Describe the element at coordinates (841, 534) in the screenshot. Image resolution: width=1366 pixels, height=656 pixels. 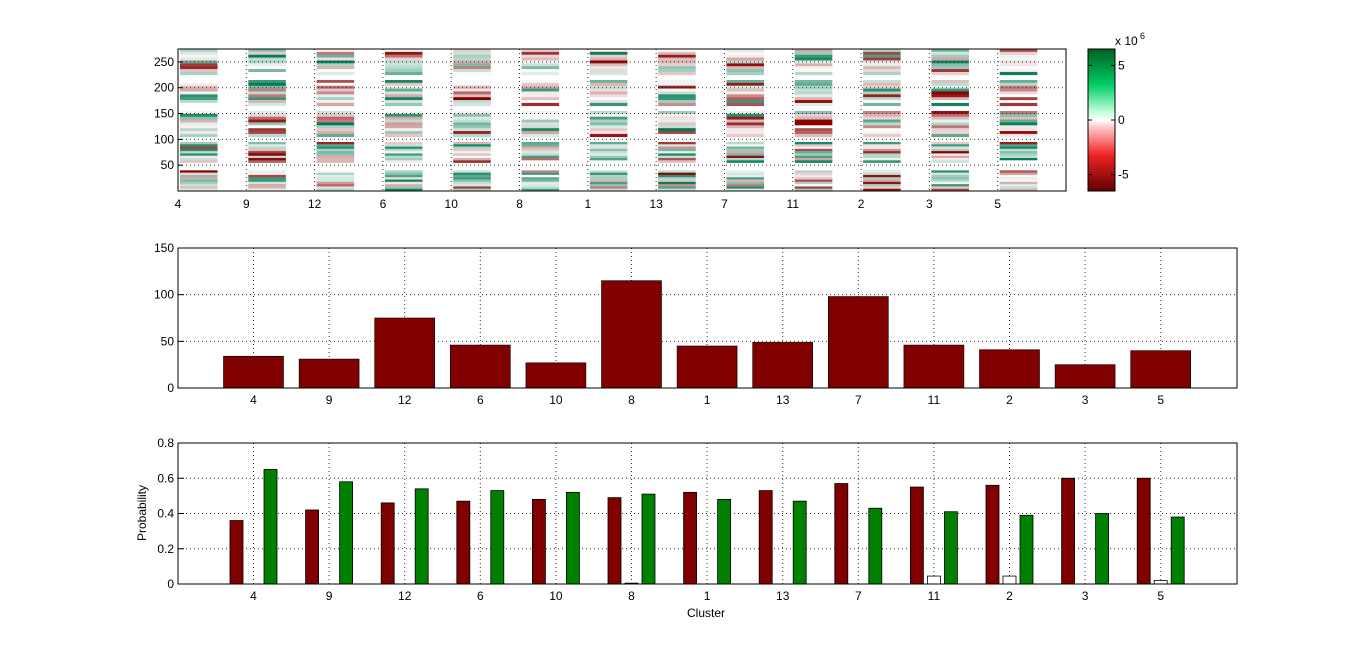
I see `probability-bar-7-s0` at that location.